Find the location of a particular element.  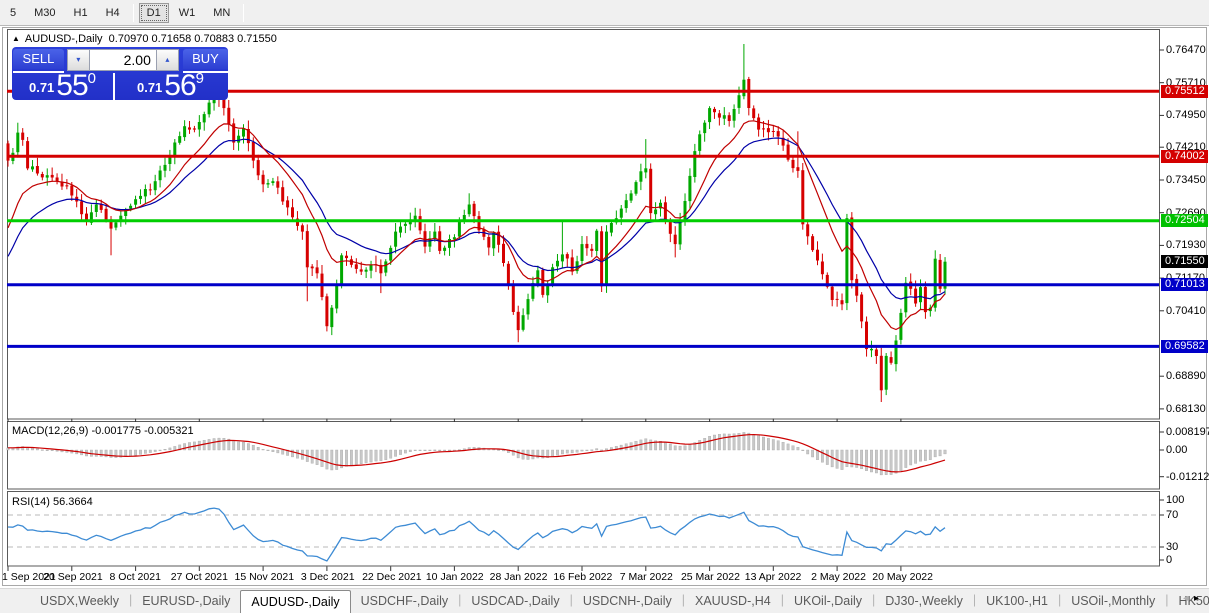

date-tick-label: 16 Feb 2022 is located at coordinates (583, 577).